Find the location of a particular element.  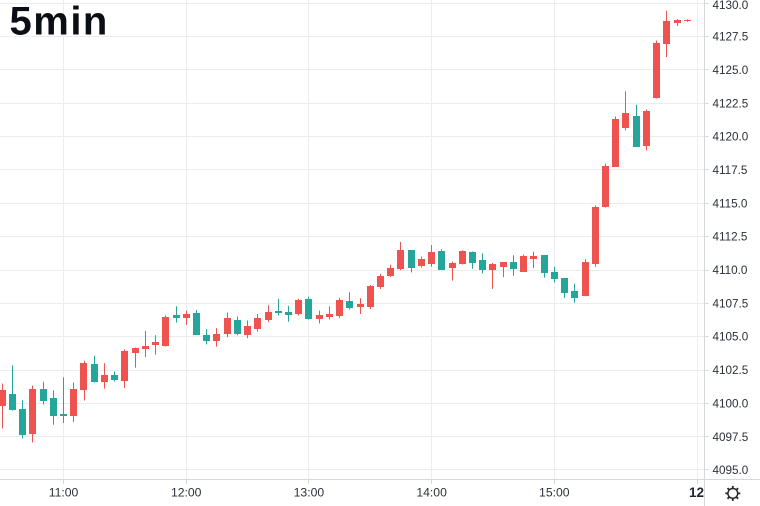

svg-text: 4120.0 is located at coordinates (731, 137).